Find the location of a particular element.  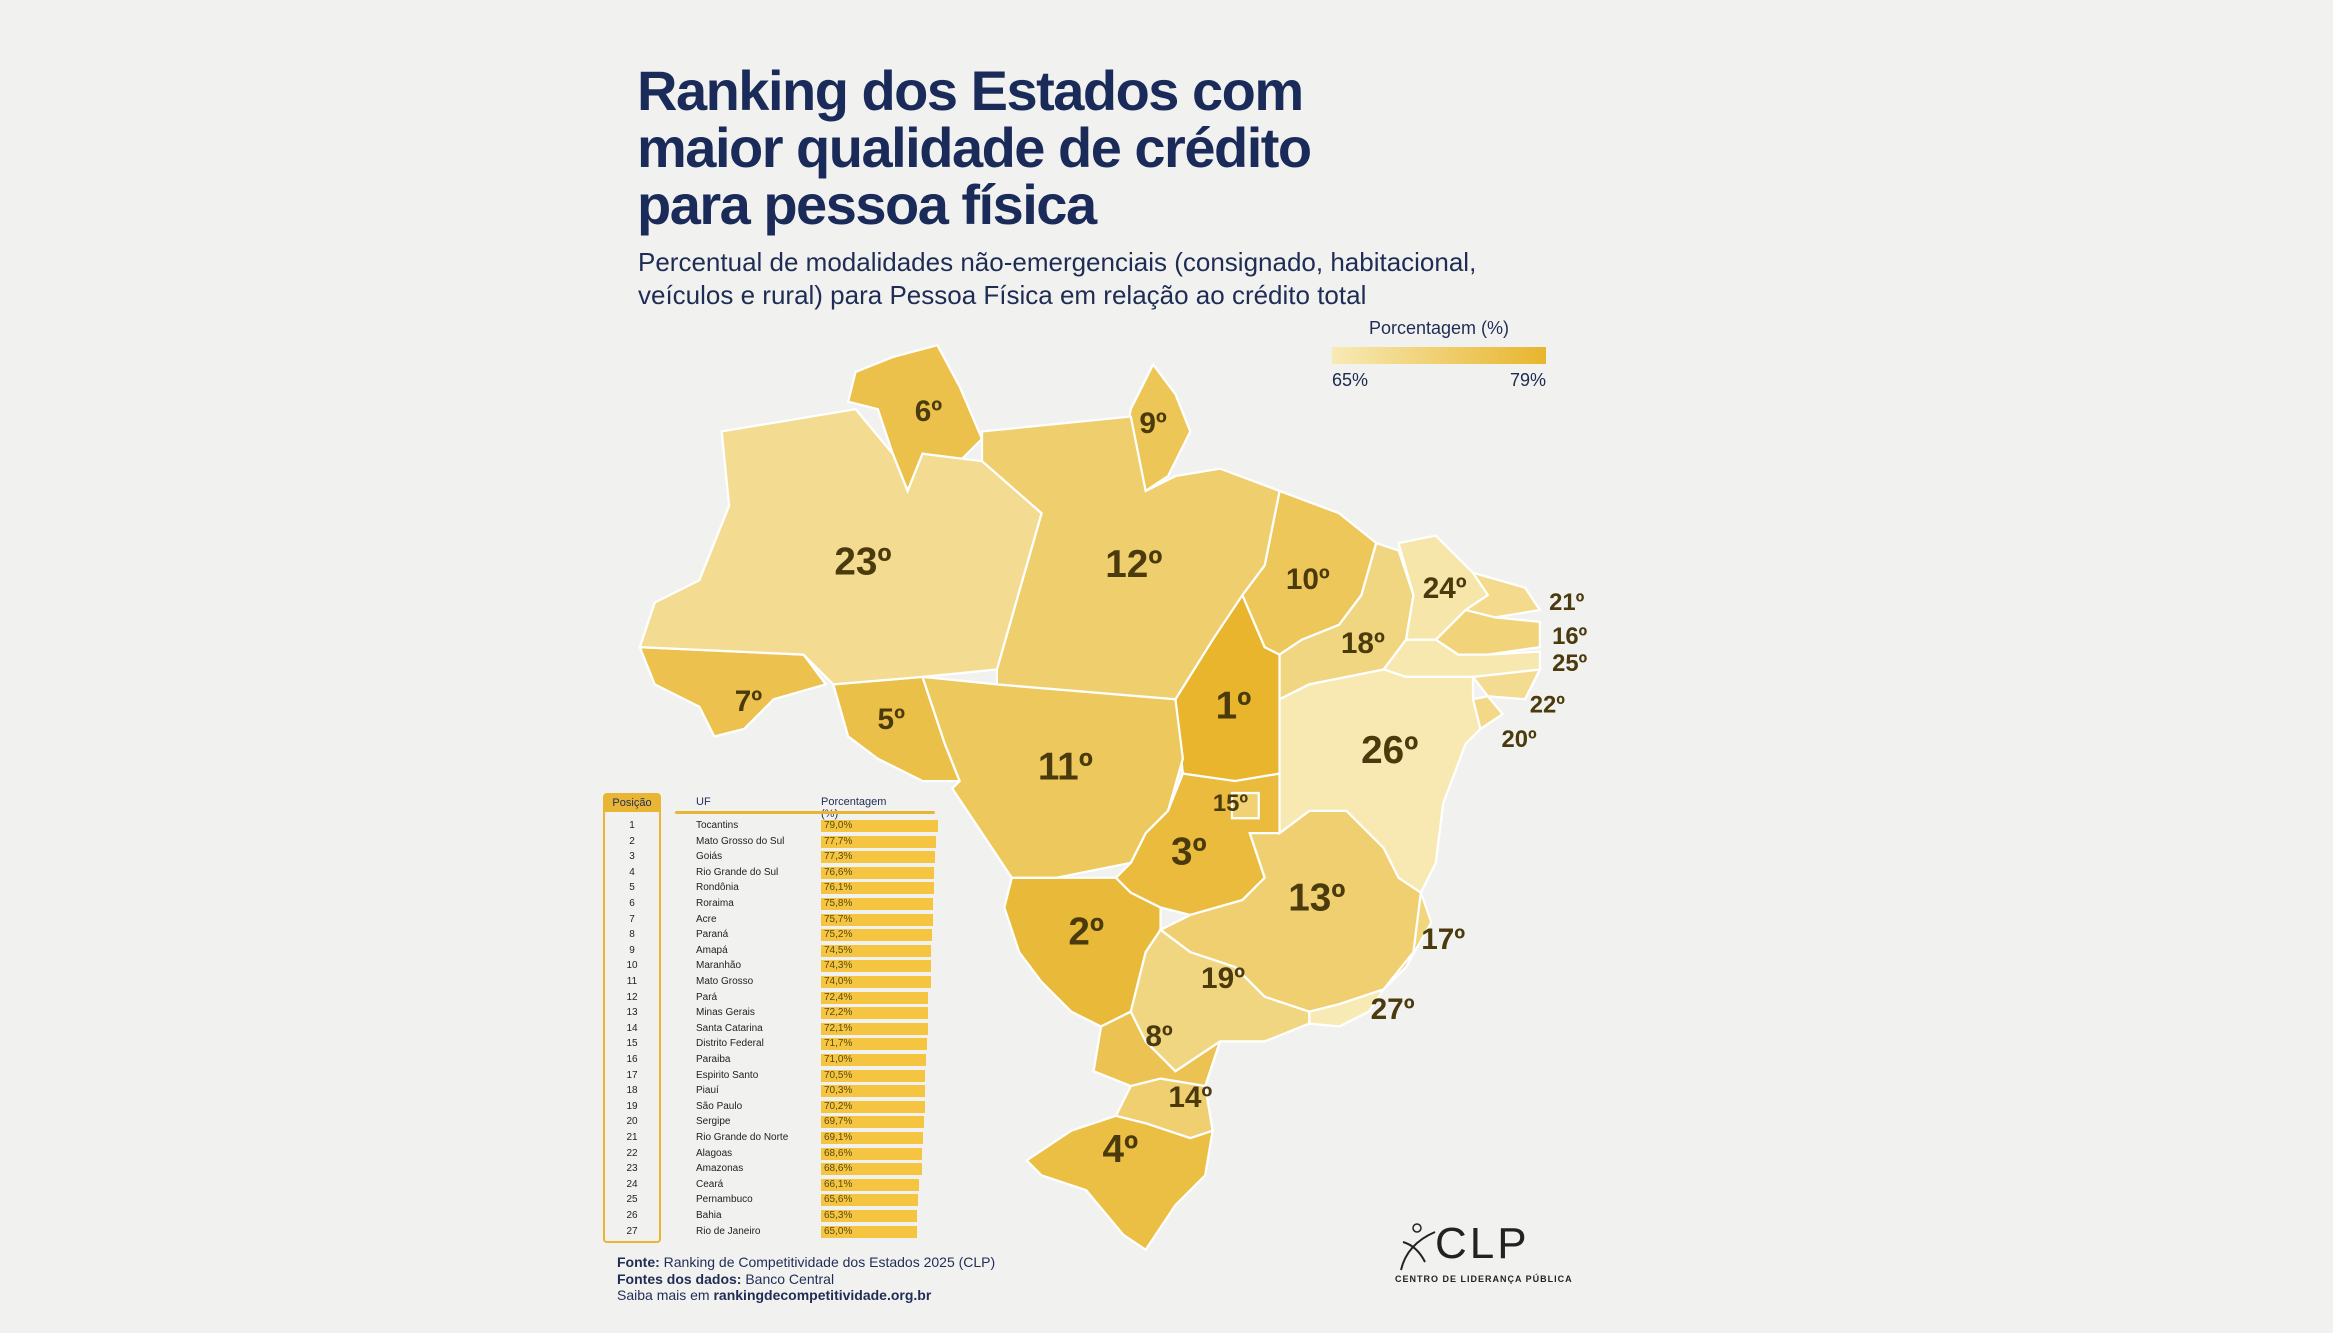

row-position: 2 is located at coordinates (632, 841).